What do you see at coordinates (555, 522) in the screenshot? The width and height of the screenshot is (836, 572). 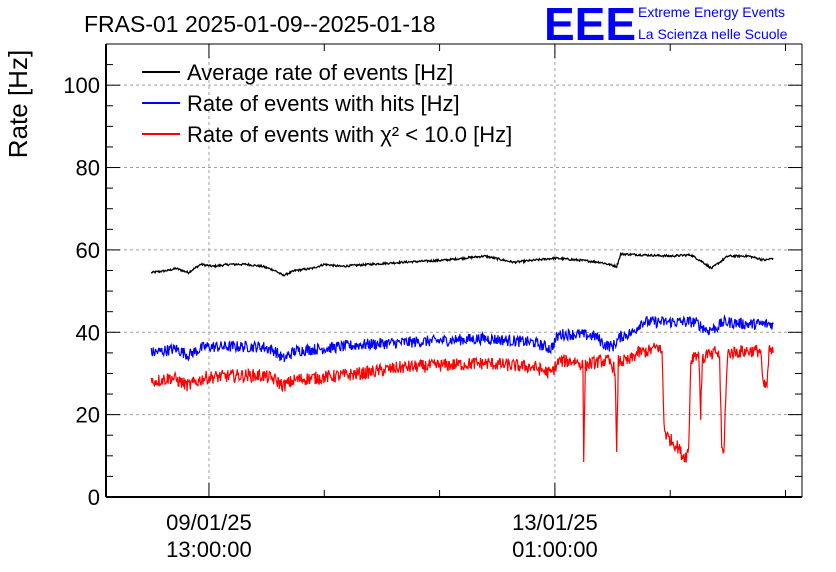 I see `x-tick-date: 13/01/25` at bounding box center [555, 522].